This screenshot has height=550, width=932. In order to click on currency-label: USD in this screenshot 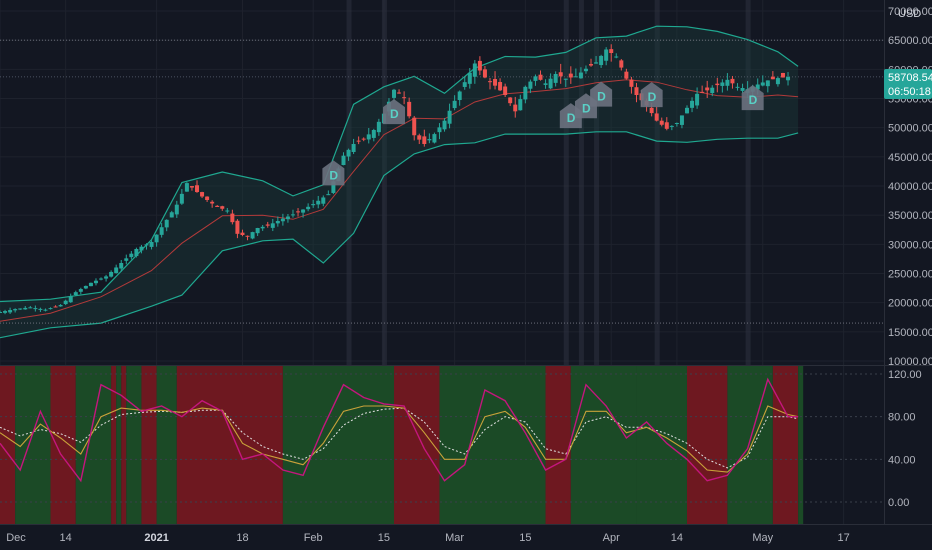, I will do `click(909, 14)`.